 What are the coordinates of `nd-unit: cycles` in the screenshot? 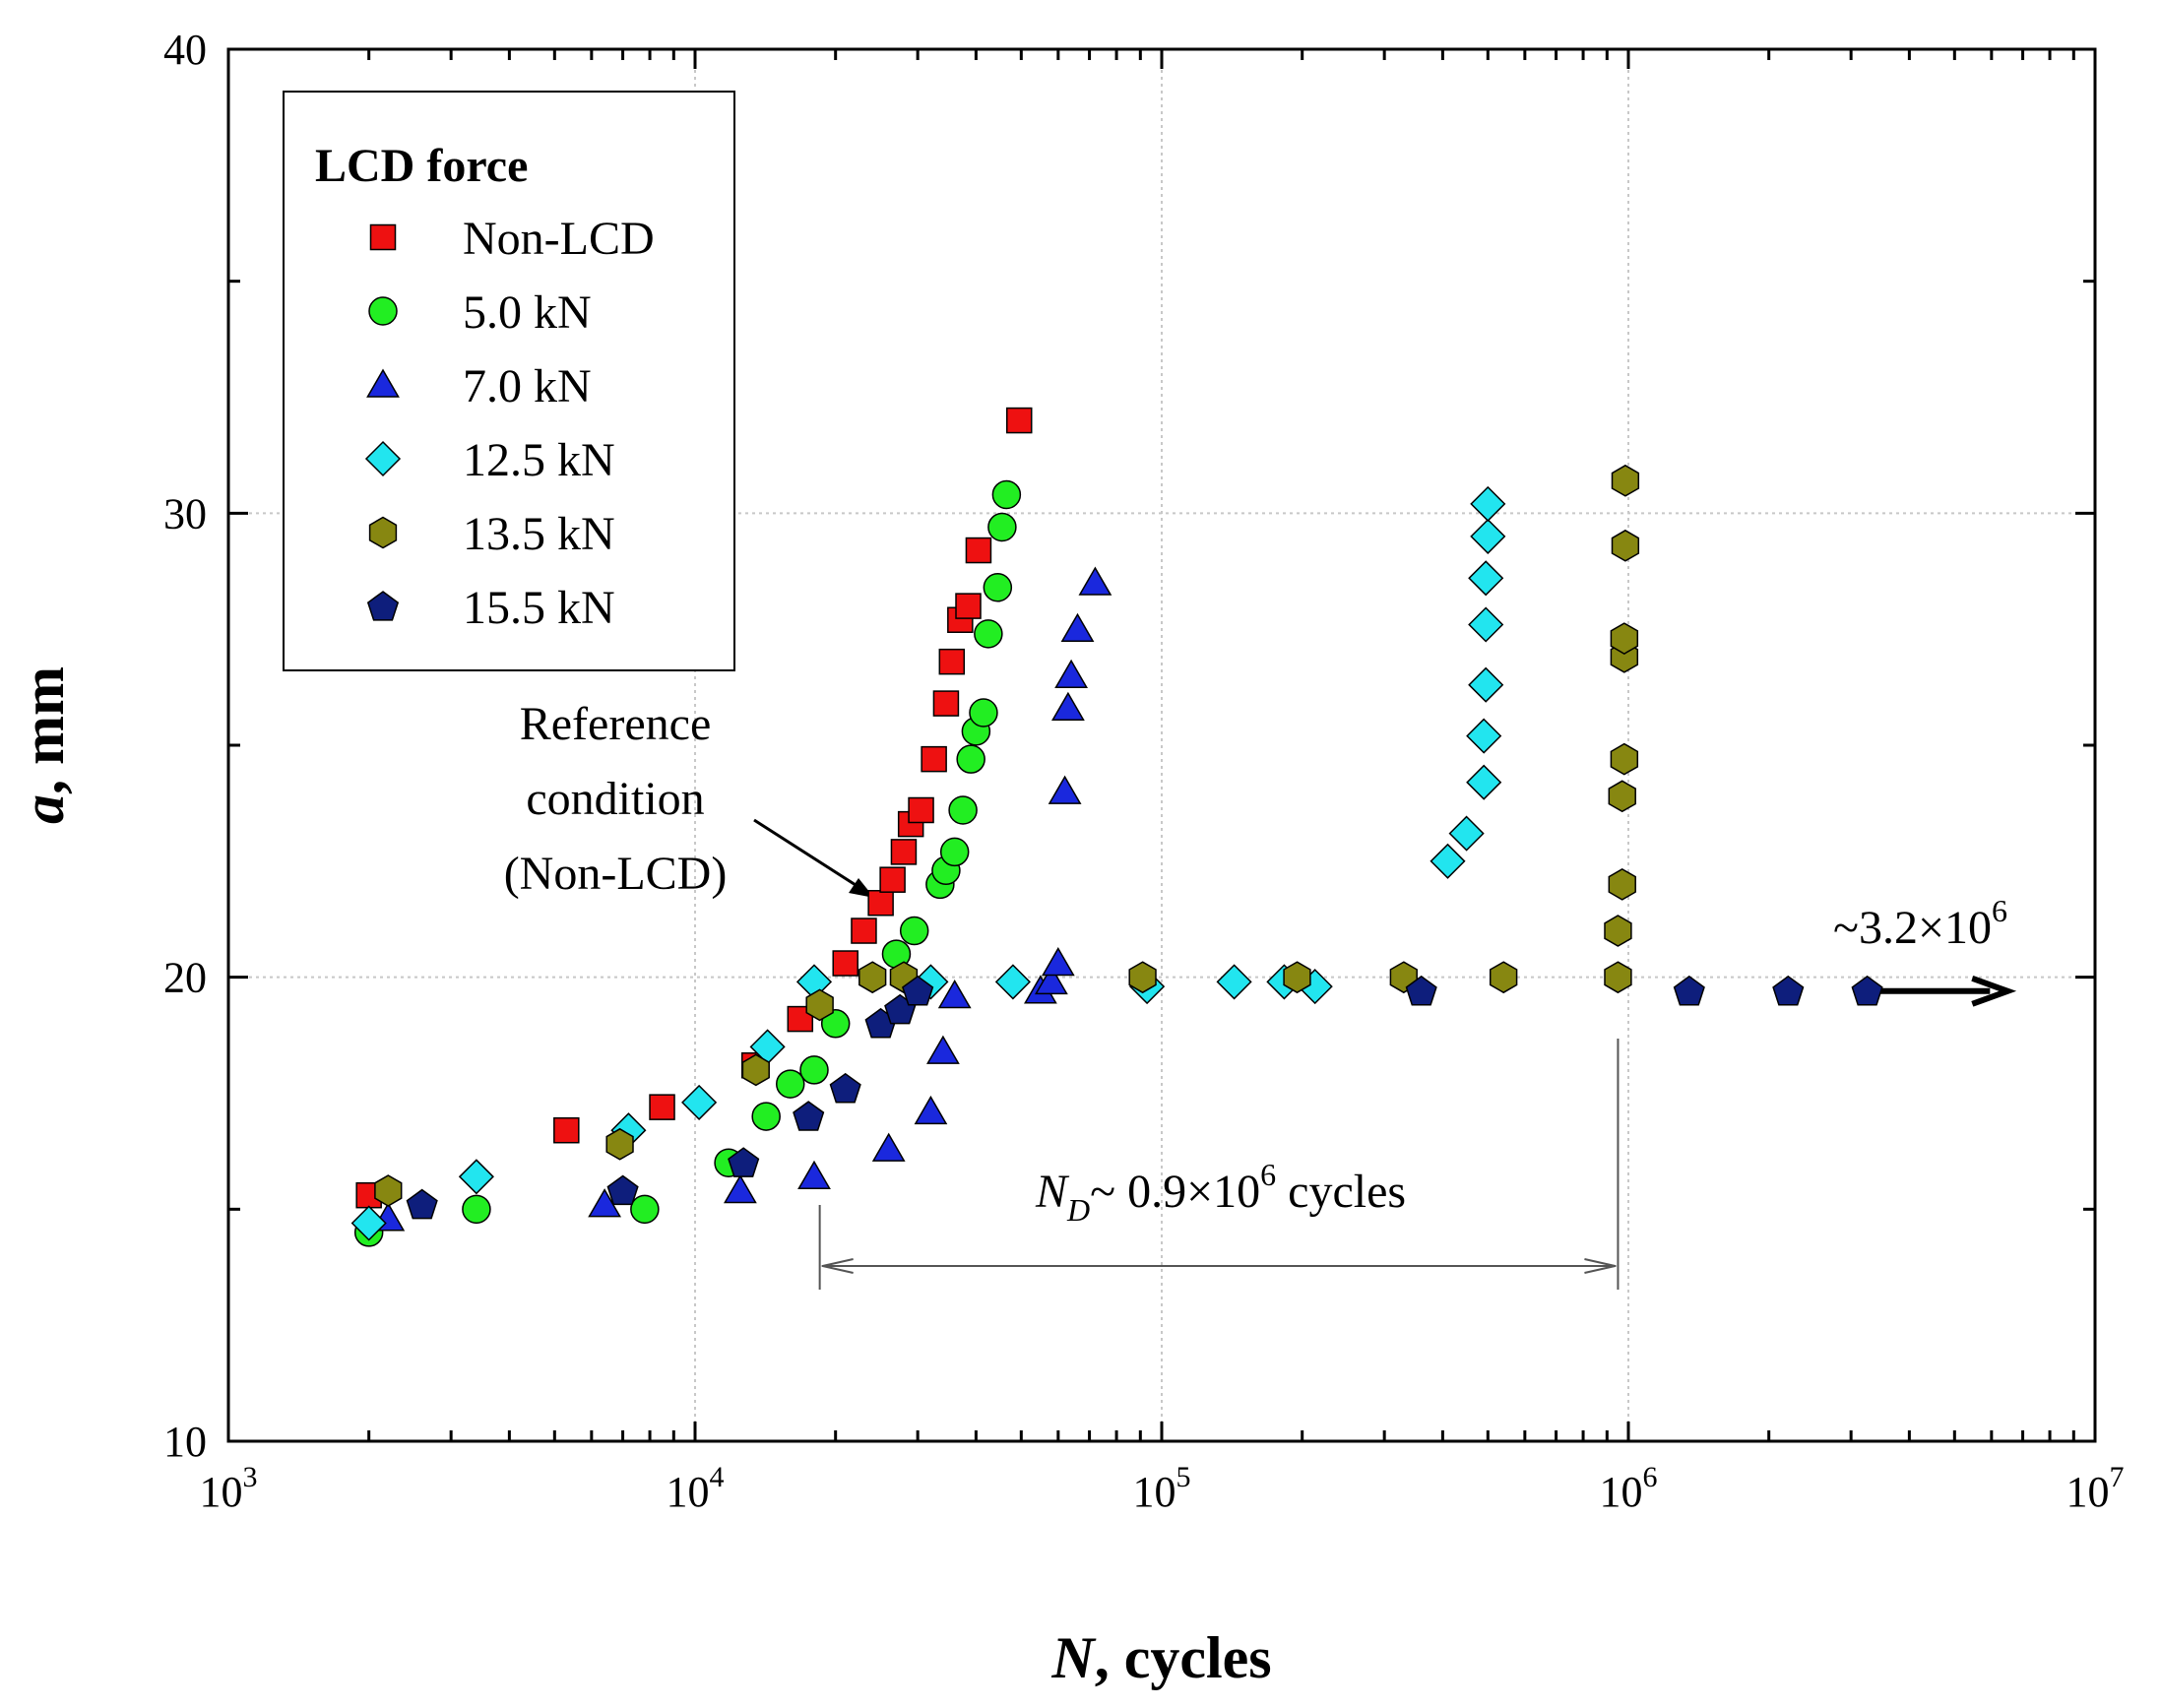 It's located at (1341, 1192).